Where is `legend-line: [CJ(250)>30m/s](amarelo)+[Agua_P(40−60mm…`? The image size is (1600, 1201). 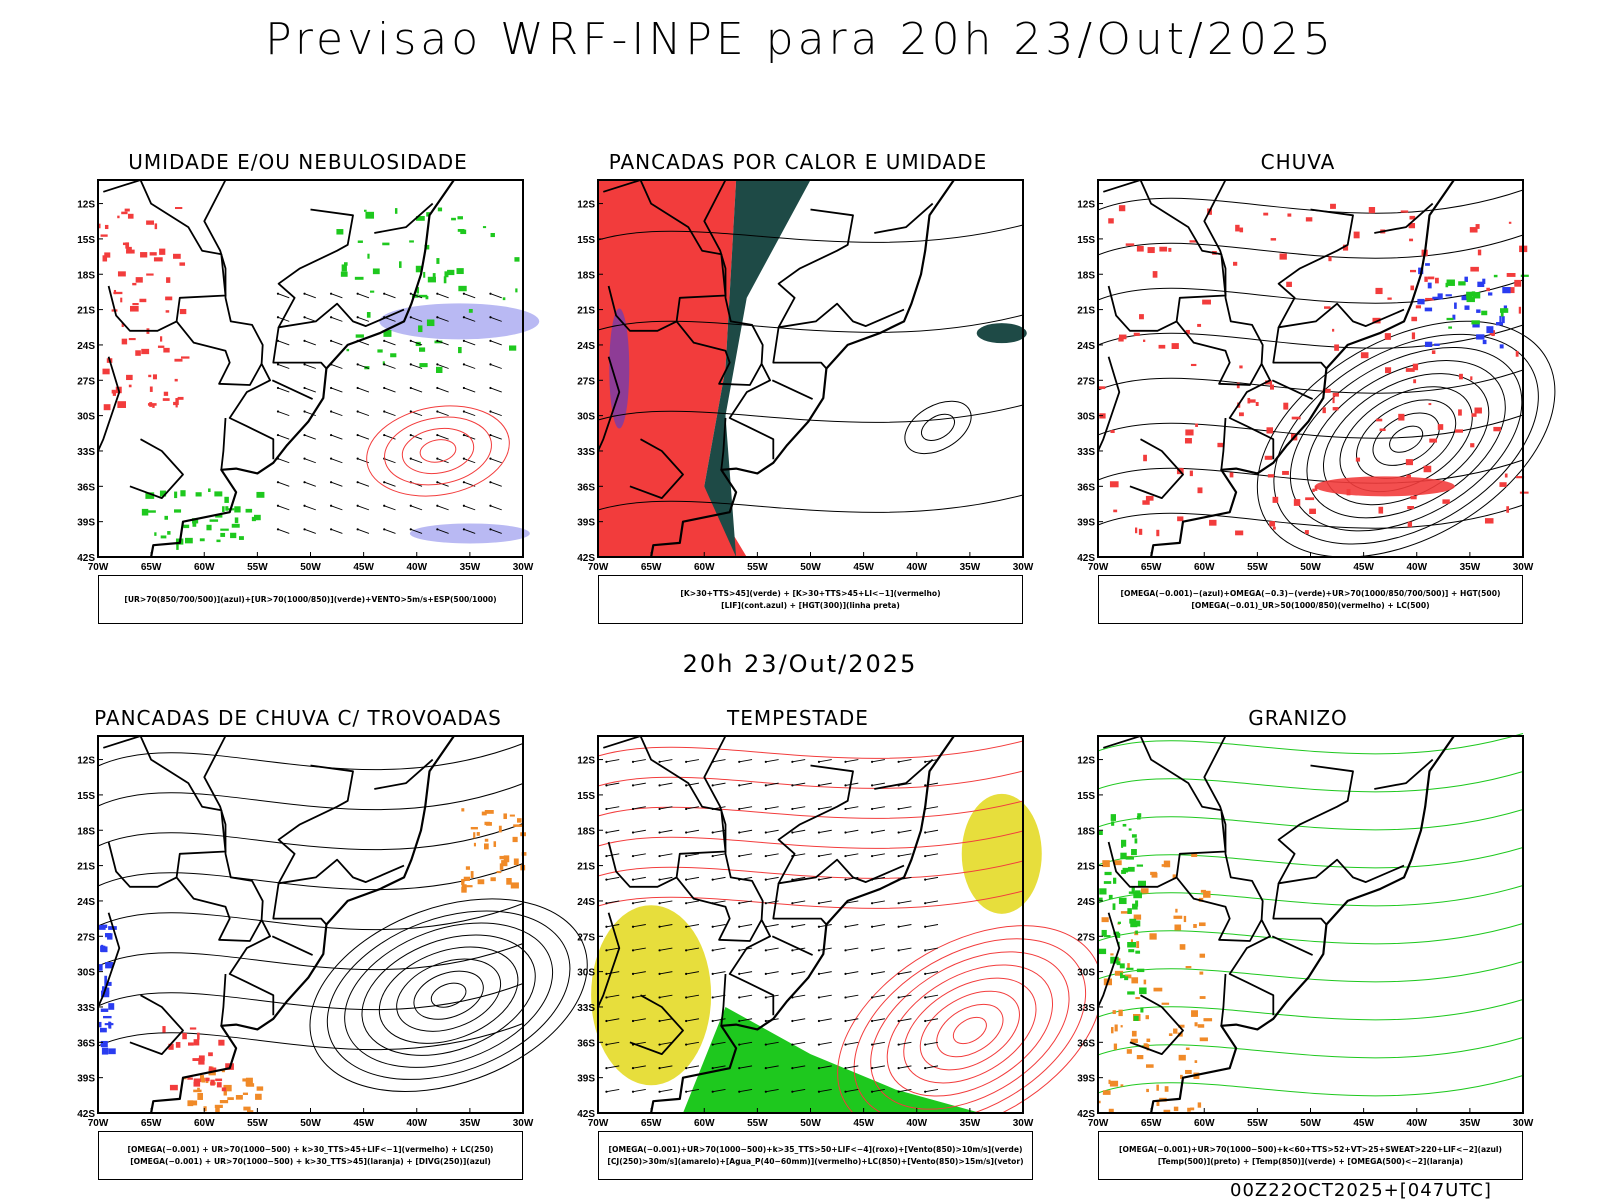 legend-line: [CJ(250)>30m/s](amarelo)+[Agua_P(40−60mm… is located at coordinates (815, 1161).